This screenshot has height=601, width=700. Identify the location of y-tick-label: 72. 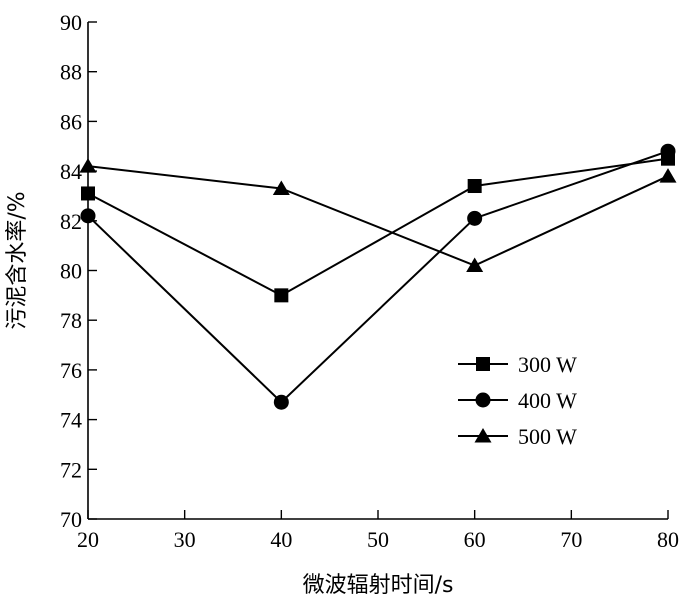
(71, 469).